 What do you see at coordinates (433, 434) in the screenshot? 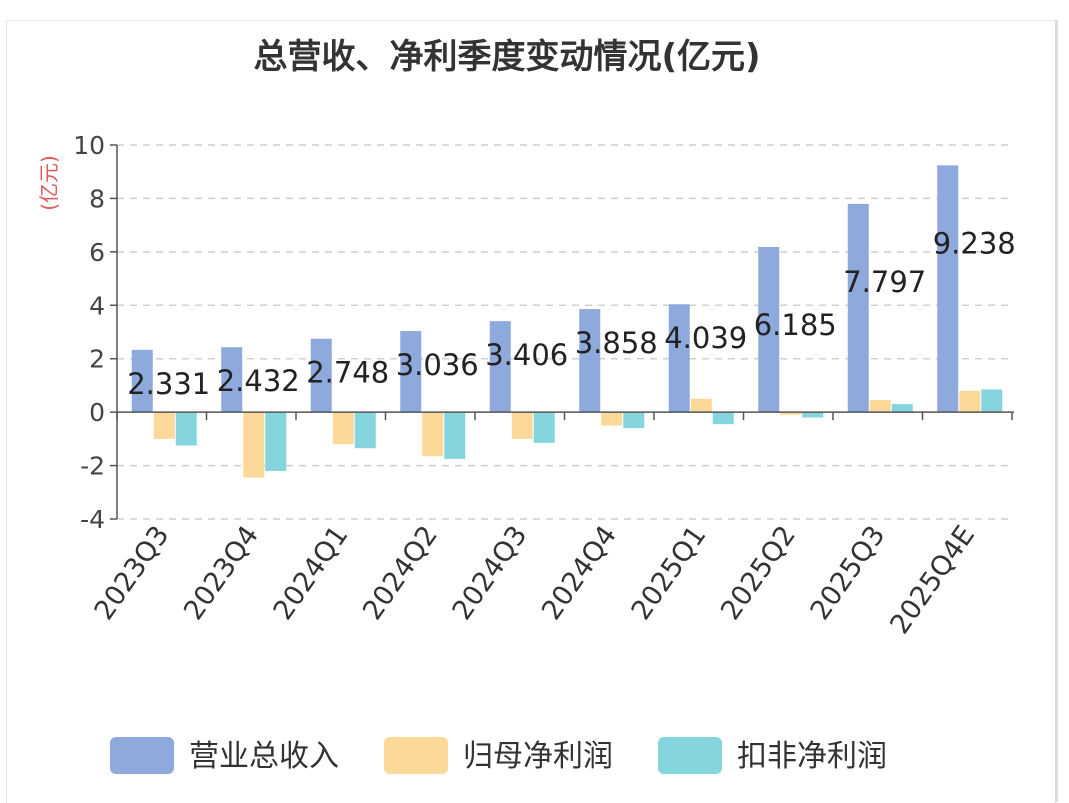
I see `bar-归母净利润-2024Q2` at bounding box center [433, 434].